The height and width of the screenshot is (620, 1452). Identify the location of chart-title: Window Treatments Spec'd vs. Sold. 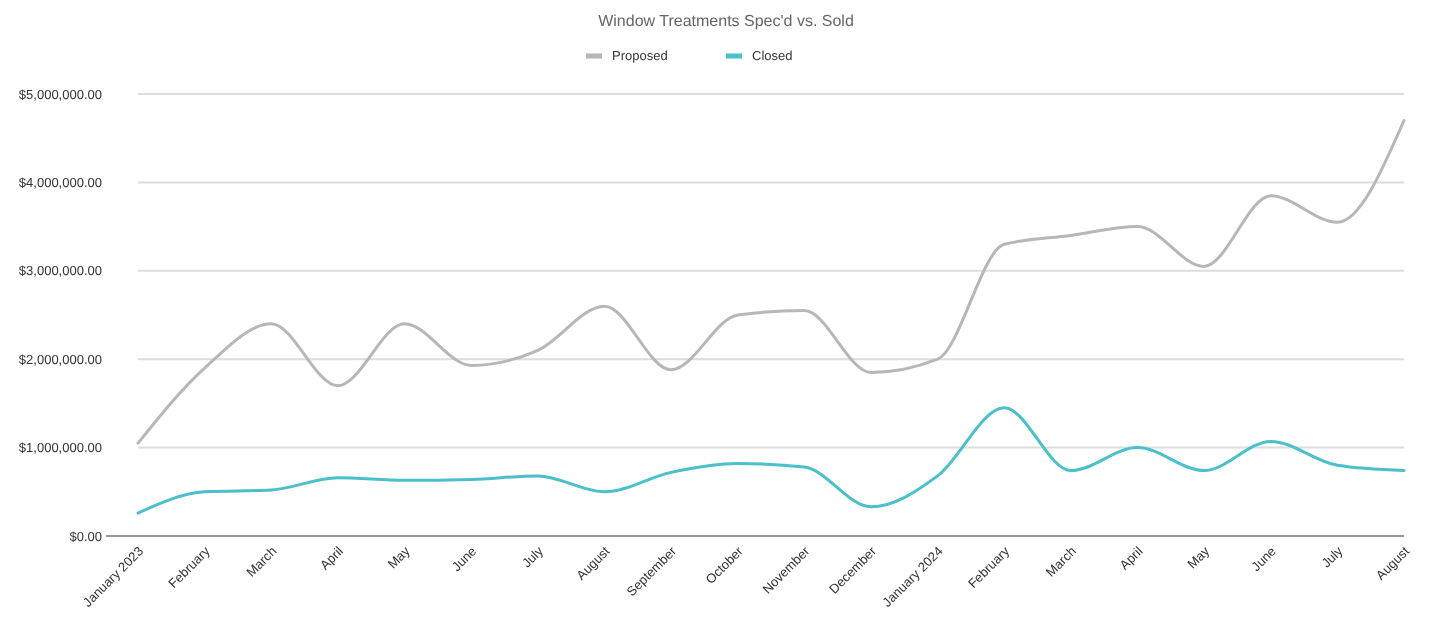
(726, 21).